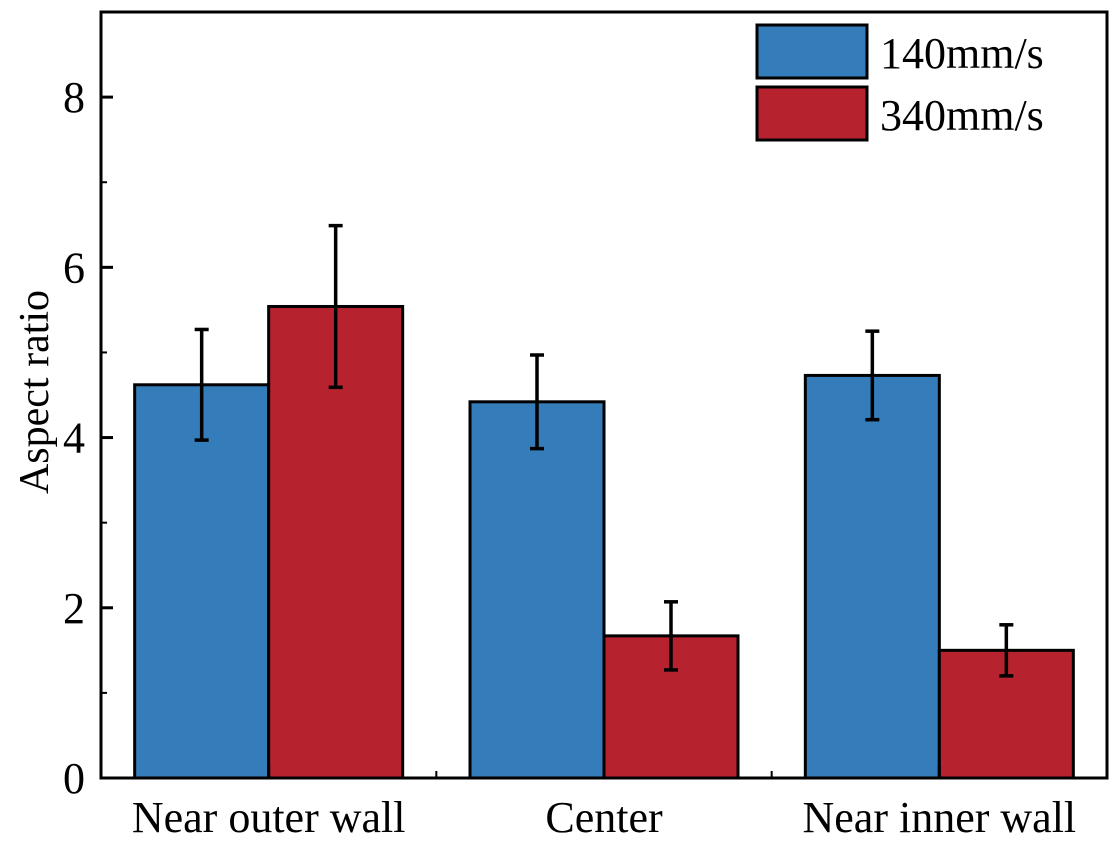  I want to click on x-category-label-0: Near outer wall, so click(269, 817).